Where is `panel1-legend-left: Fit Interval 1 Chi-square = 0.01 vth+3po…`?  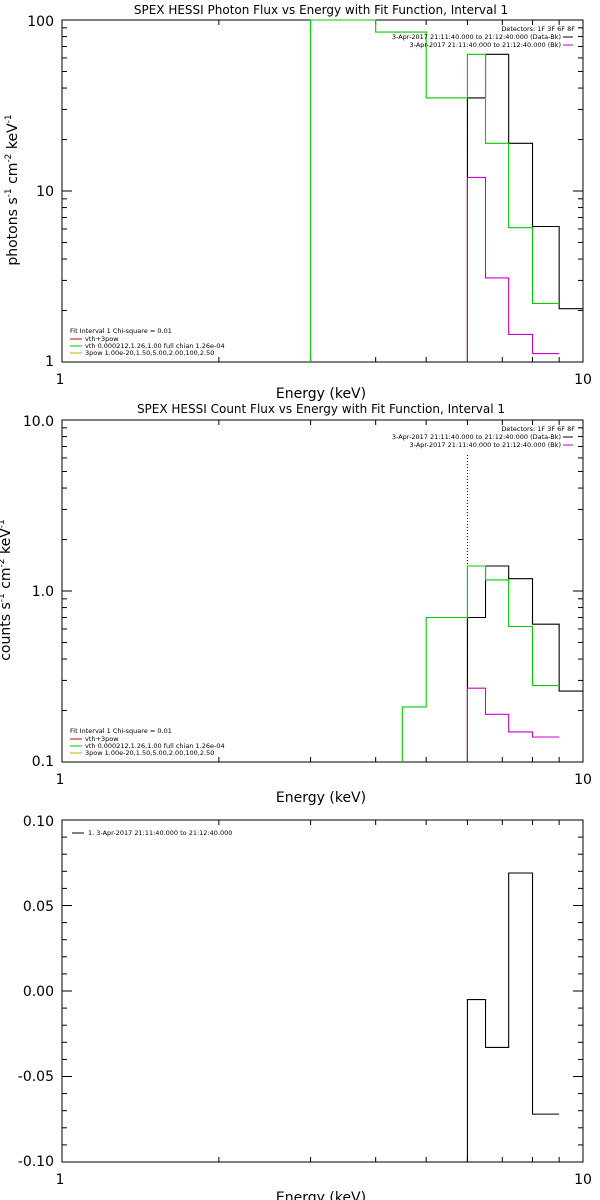
panel1-legend-left: Fit Interval 1 Chi-square = 0.01 vth+3po… is located at coordinates (147, 342).